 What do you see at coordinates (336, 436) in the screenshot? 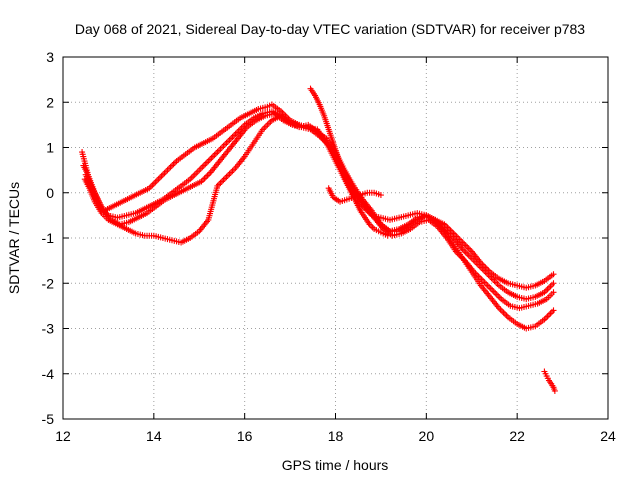
I see `x-tick-label: 18` at bounding box center [336, 436].